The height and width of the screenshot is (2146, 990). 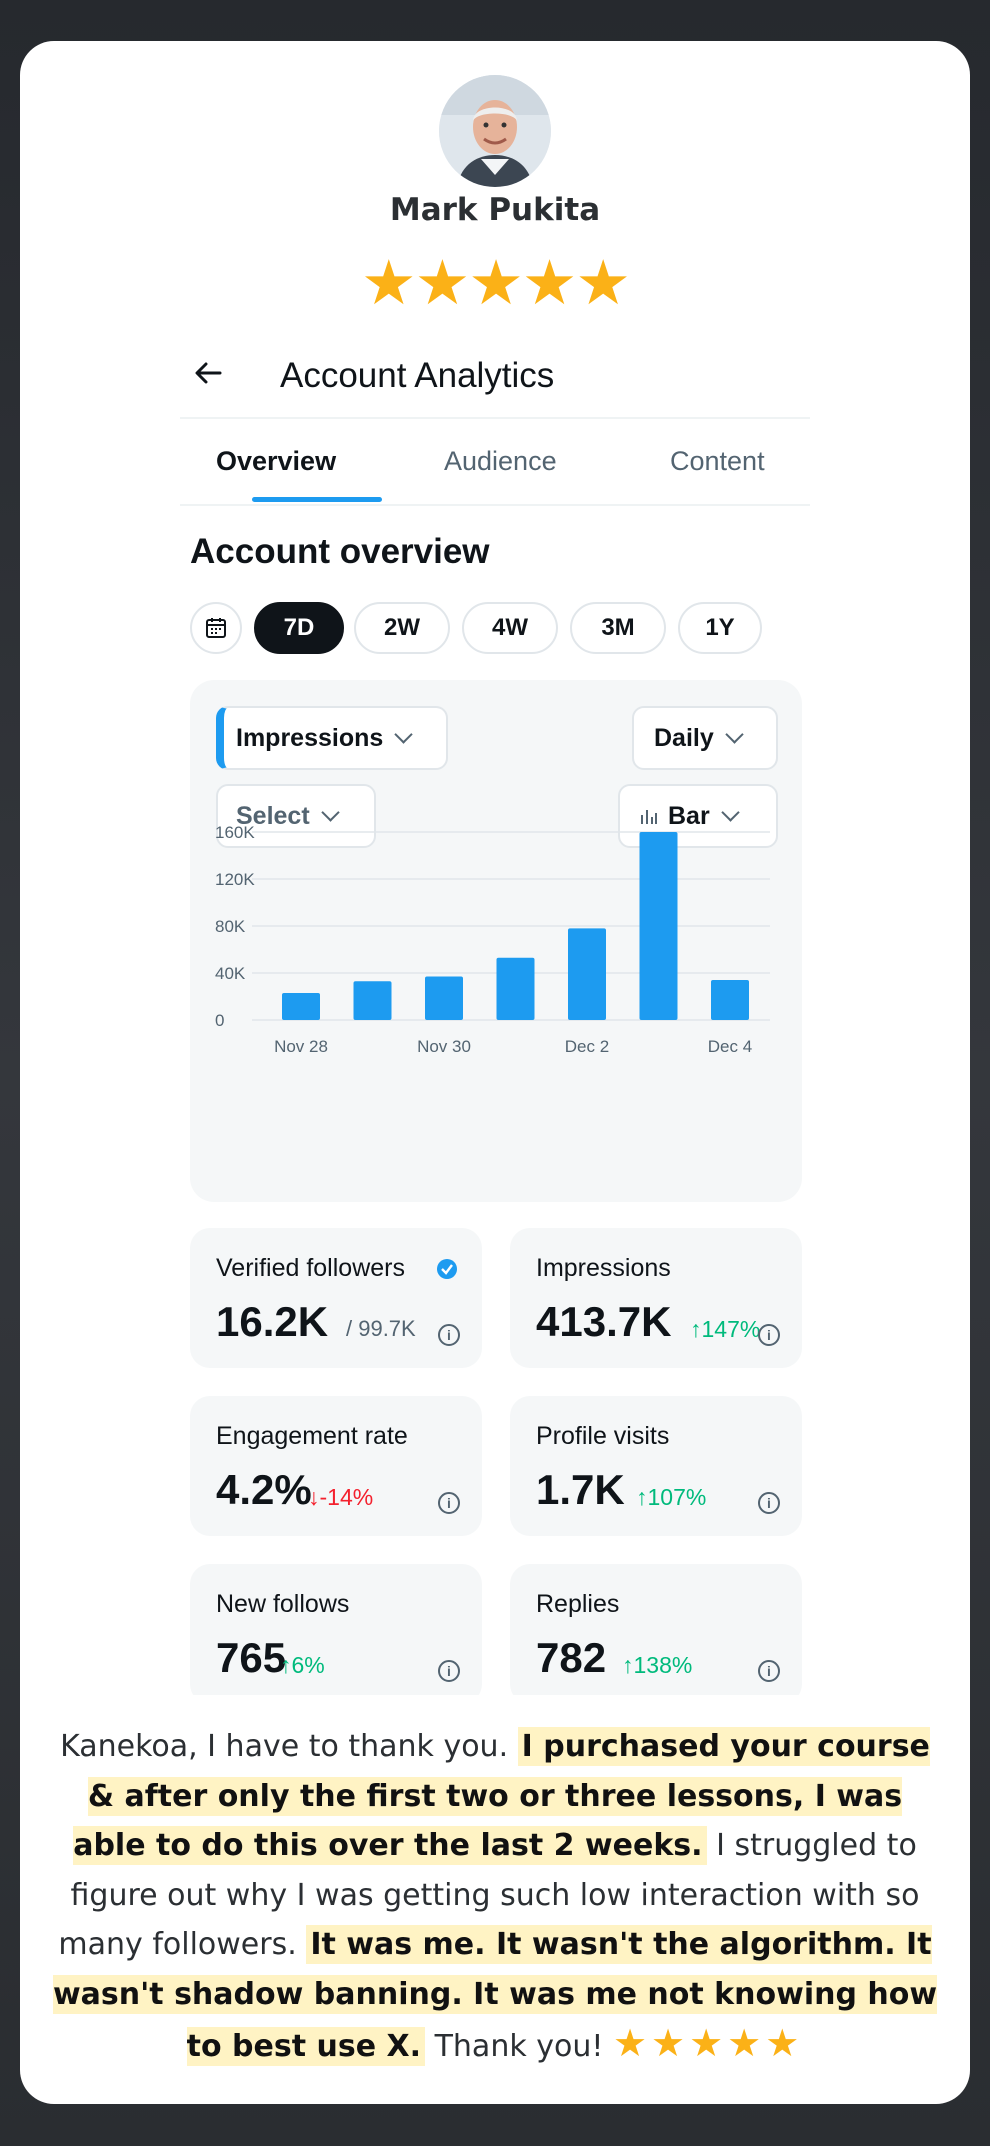 I want to click on stat-verified-followers: Verified followers 16.2K / 99.7K i, so click(x=336, y=1298).